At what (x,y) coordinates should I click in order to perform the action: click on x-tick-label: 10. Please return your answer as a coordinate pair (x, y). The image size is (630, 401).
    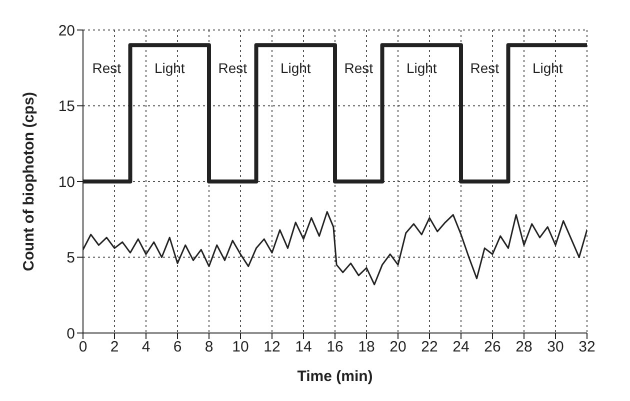
    Looking at the image, I should click on (240, 347).